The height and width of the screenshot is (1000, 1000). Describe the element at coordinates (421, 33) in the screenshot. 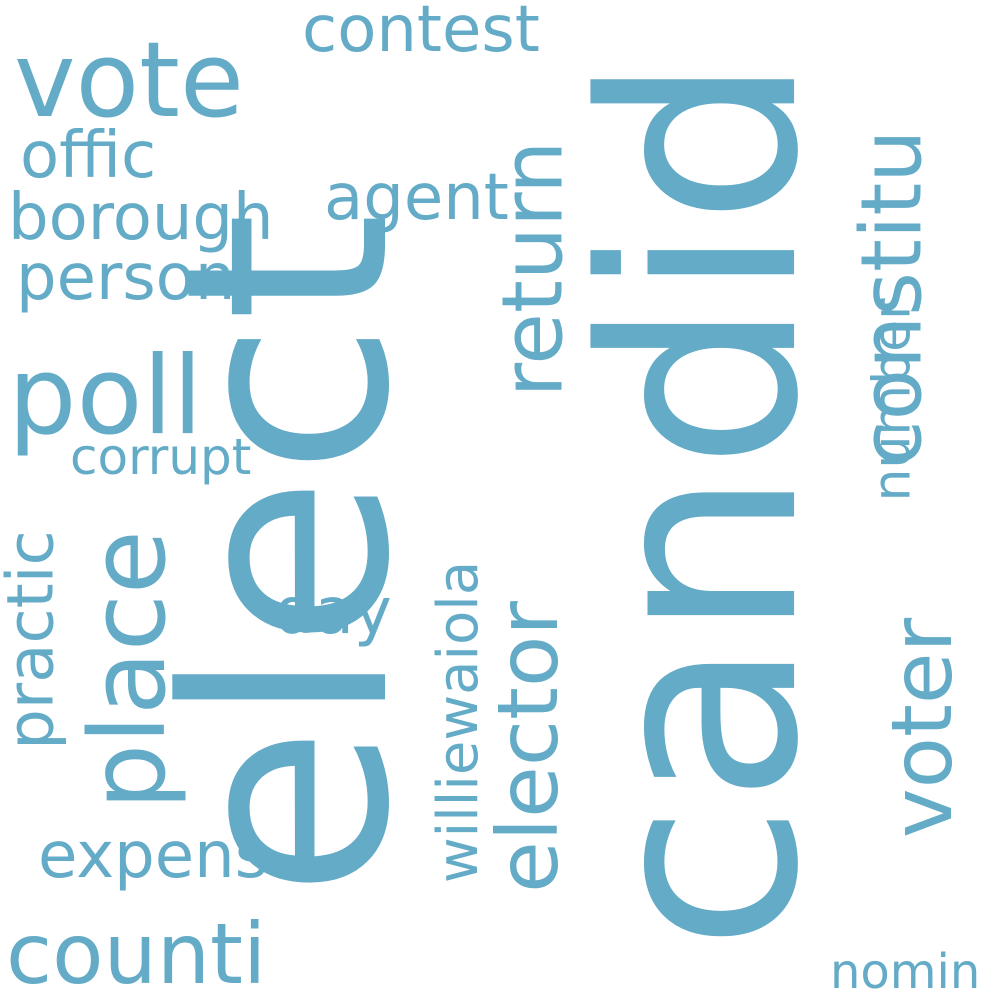

I see `word-contest: contest` at that location.